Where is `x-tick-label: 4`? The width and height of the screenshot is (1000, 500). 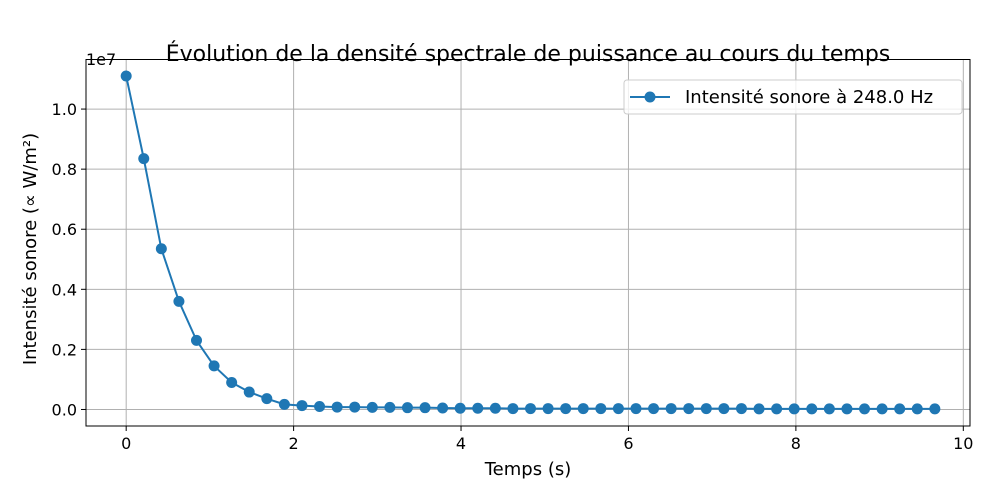
x-tick-label: 4 is located at coordinates (461, 443).